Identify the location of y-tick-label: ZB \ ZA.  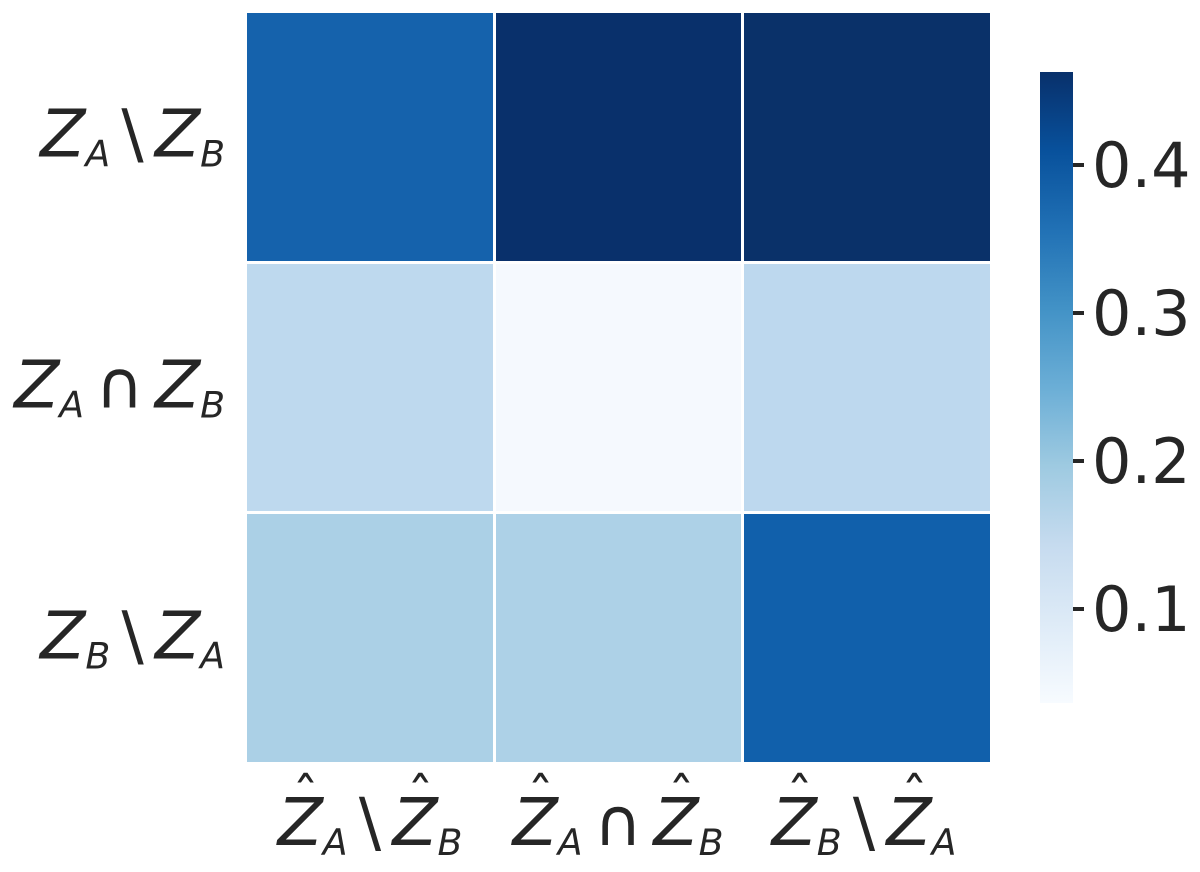
(132, 637).